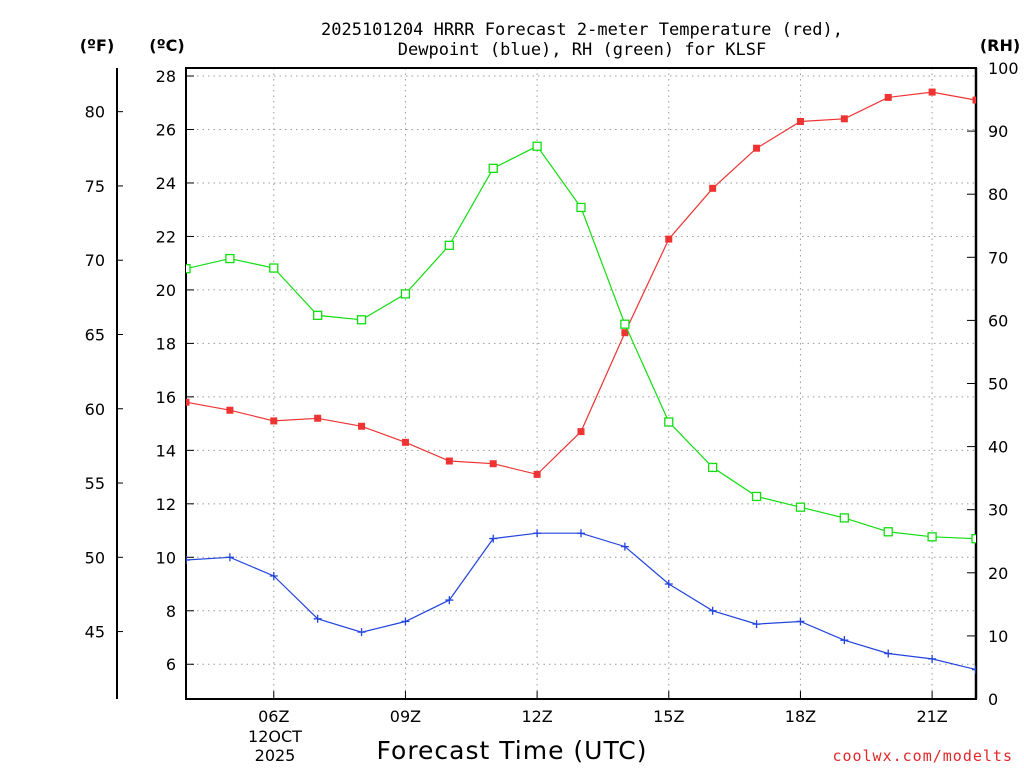 This screenshot has width=1024, height=768. Describe the element at coordinates (275, 755) in the screenshot. I see `date-label-year: 2025` at that location.